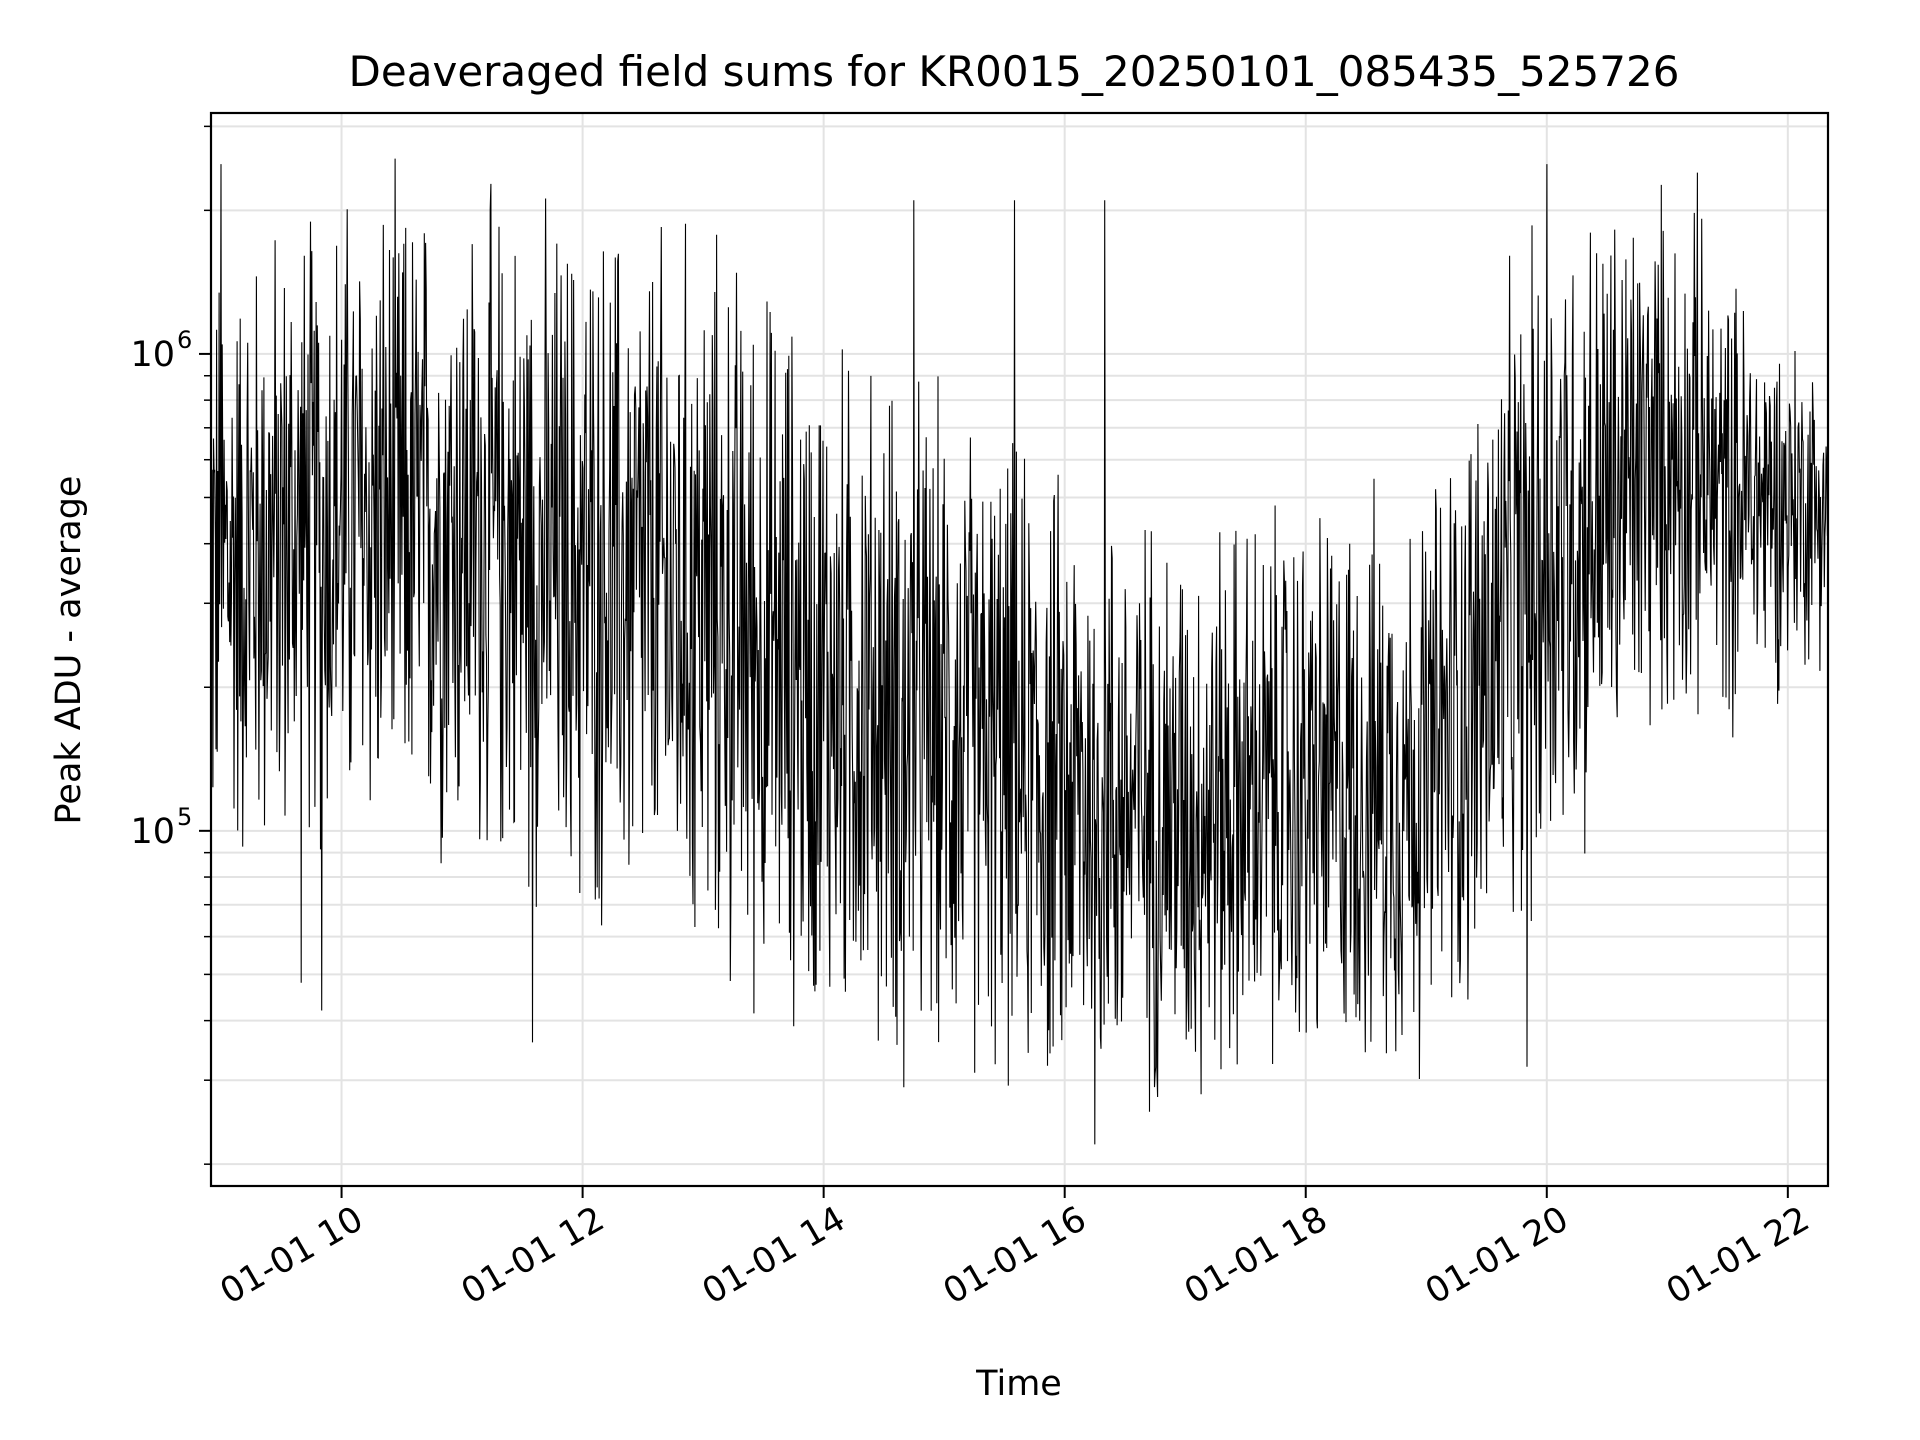  Describe the element at coordinates (184, 340) in the screenshot. I see `y-tick-exponent: 6` at that location.